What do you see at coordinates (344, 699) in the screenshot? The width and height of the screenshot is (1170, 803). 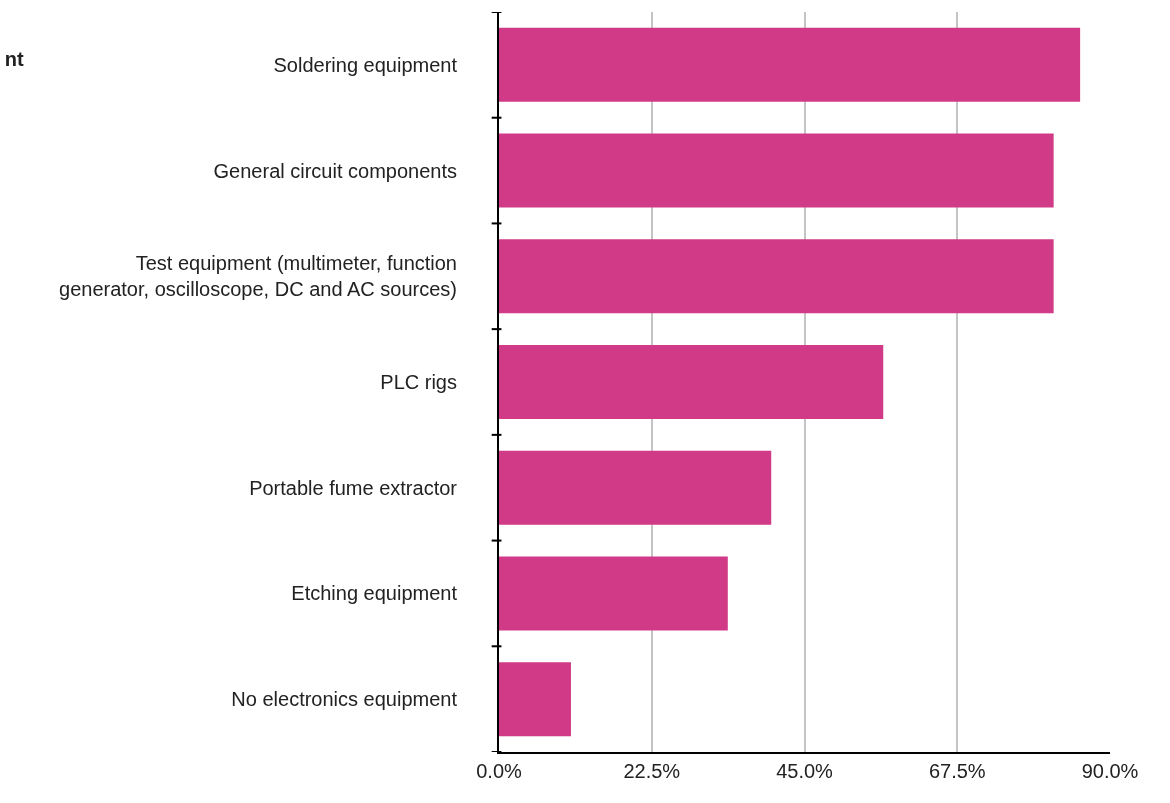 I see `y-tick-label: No electronics equipment` at bounding box center [344, 699].